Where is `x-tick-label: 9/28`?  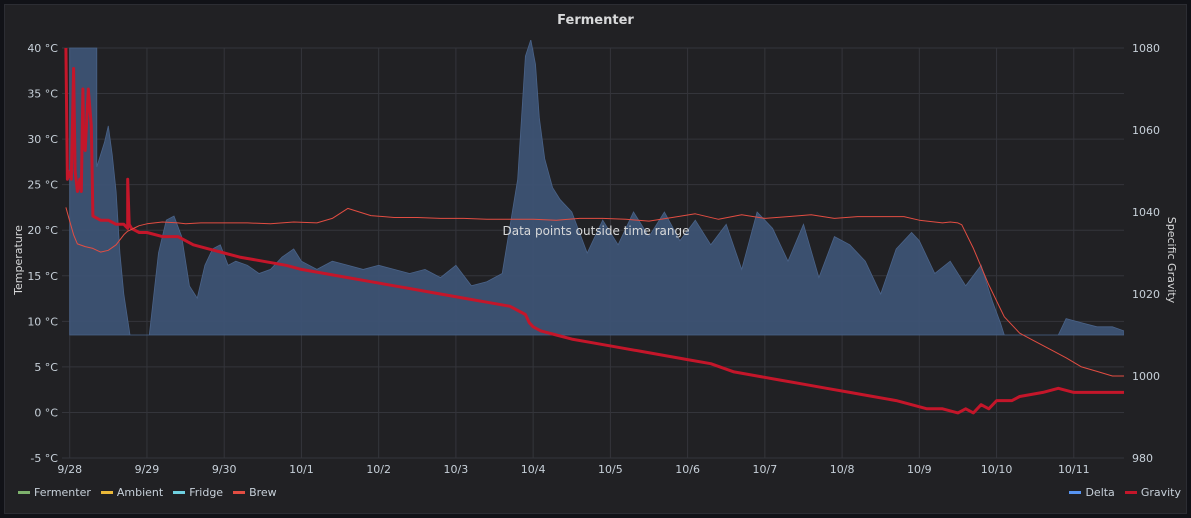 x-tick-label: 9/28 is located at coordinates (69, 469).